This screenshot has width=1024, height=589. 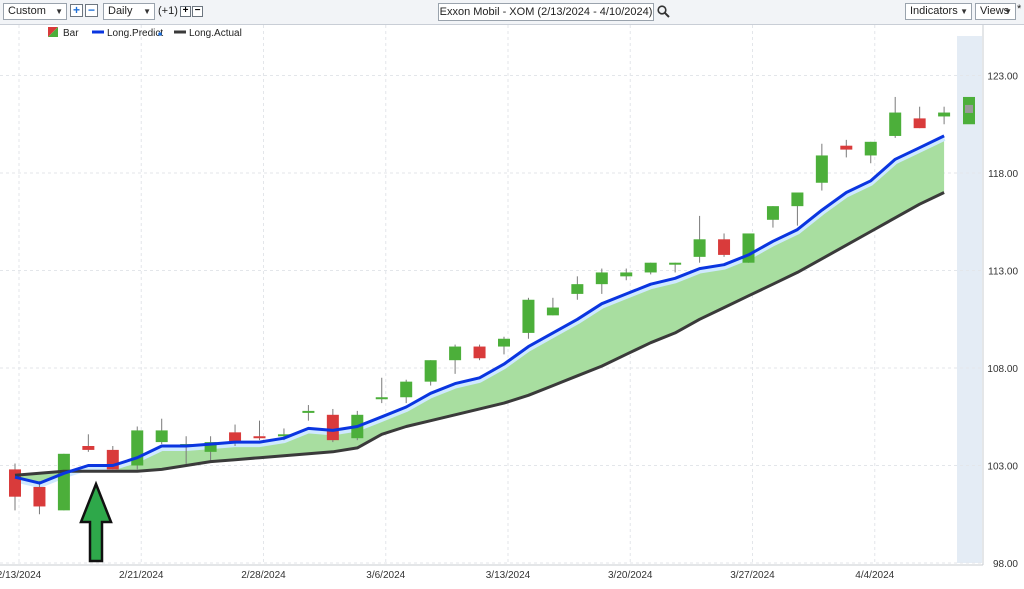 What do you see at coordinates (27, 11) in the screenshot?
I see `range-select-value: Custom` at bounding box center [27, 11].